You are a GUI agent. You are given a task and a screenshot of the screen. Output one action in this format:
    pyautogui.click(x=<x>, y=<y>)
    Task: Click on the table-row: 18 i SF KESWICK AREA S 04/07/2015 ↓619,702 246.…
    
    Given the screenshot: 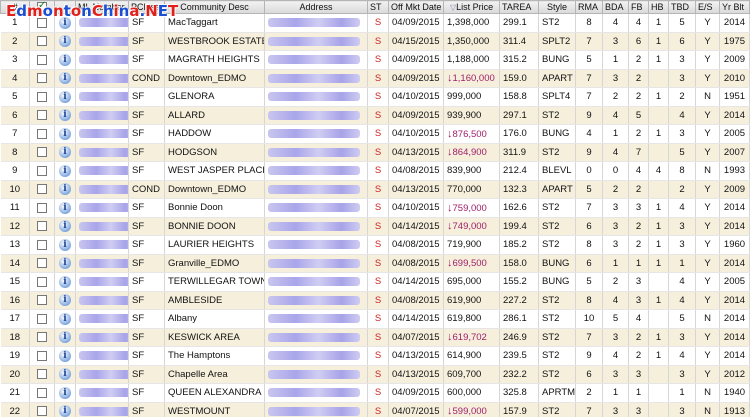 What is the action you would take?
    pyautogui.click(x=375, y=337)
    